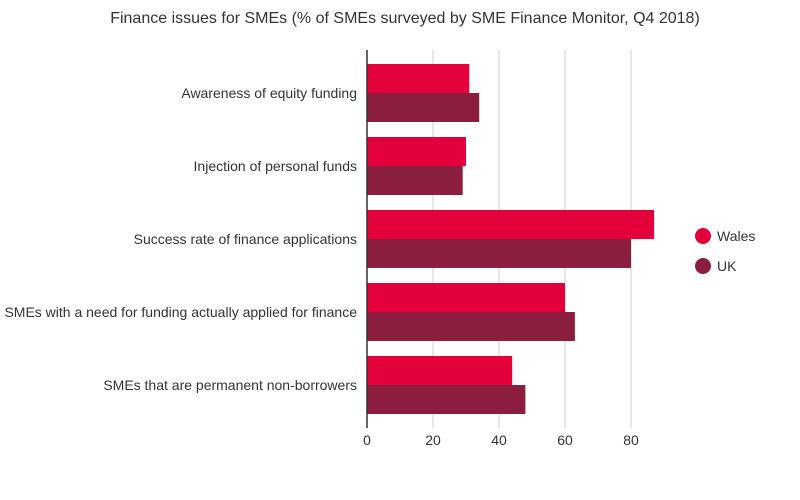 The height and width of the screenshot is (500, 800). Describe the element at coordinates (703, 266) in the screenshot. I see `legend-swatch-uk` at that location.